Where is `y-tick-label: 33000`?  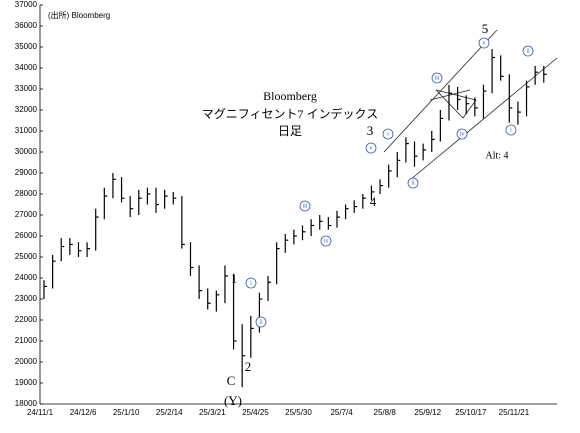 y-tick-label: 33000 is located at coordinates (26, 88).